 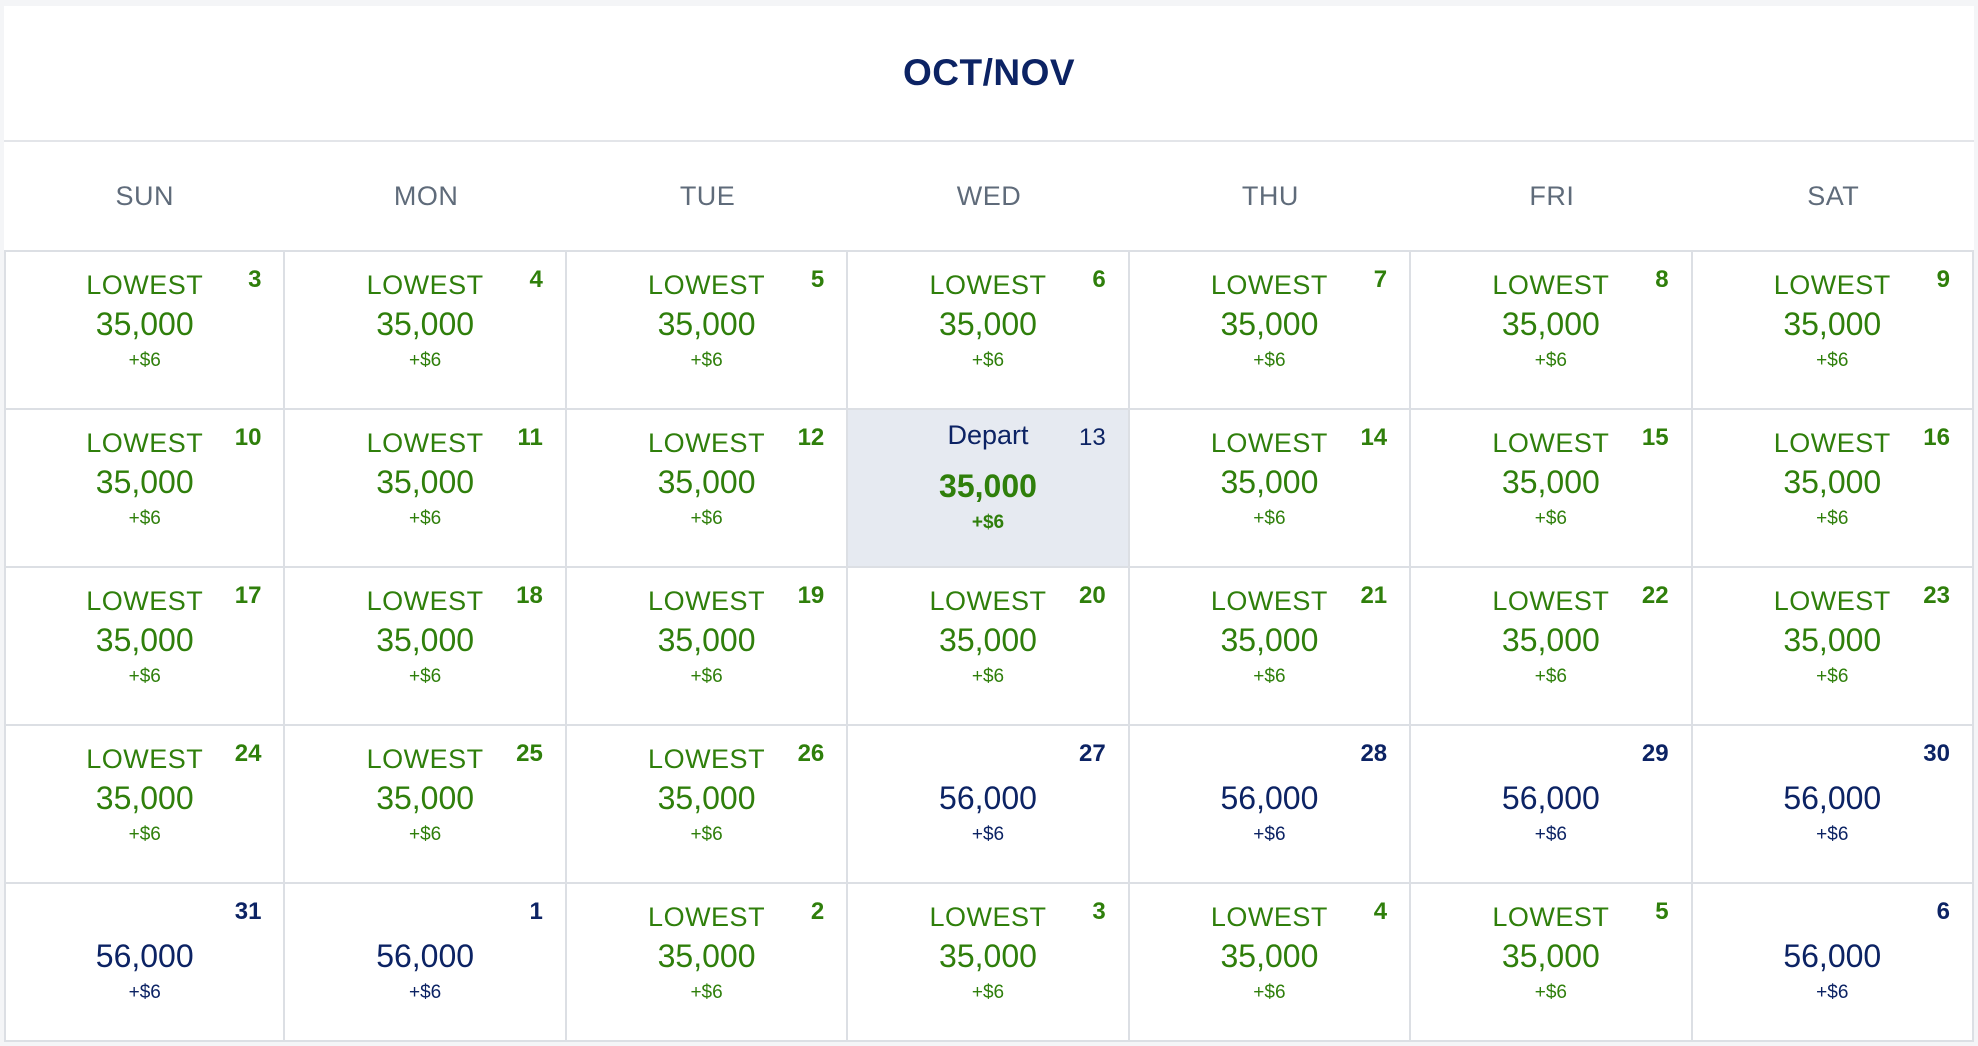 I want to click on calendar-day-cell: 8 LOWEST 35,000 +$6, so click(x=1552, y=331).